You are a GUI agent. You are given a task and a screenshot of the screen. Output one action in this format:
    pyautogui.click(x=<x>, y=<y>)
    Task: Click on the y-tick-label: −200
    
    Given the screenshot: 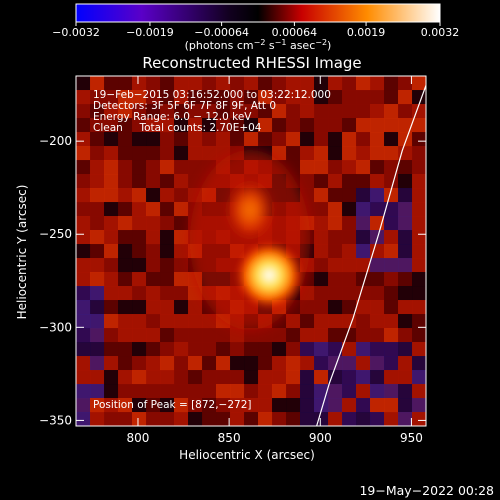 What is the action you would take?
    pyautogui.click(x=55, y=141)
    